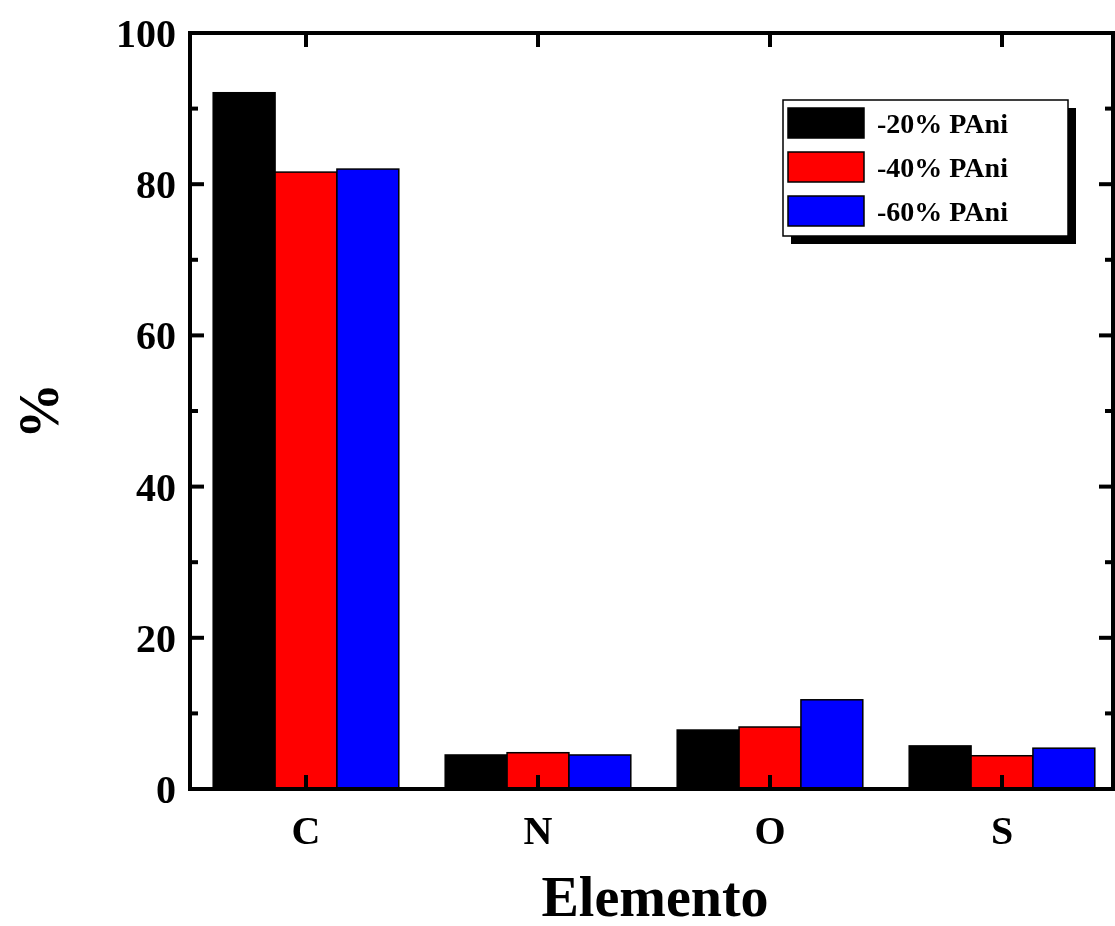 The height and width of the screenshot is (926, 1115). I want to click on y-tick-label: 60, so click(156, 336).